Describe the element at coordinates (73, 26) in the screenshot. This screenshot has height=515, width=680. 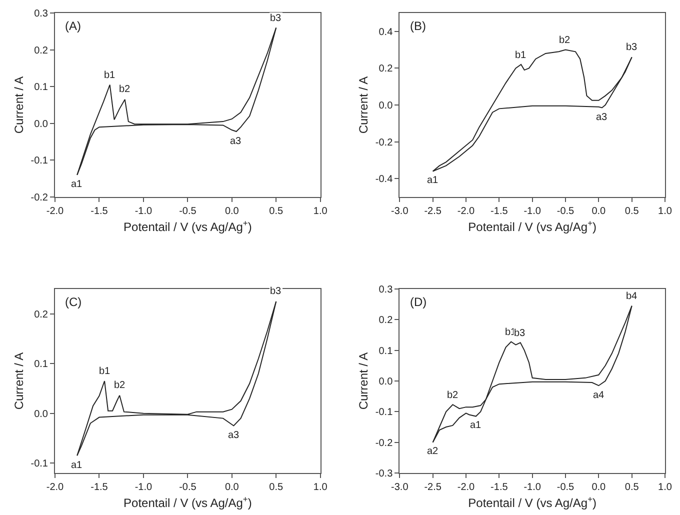
I see `text: (A)` at that location.